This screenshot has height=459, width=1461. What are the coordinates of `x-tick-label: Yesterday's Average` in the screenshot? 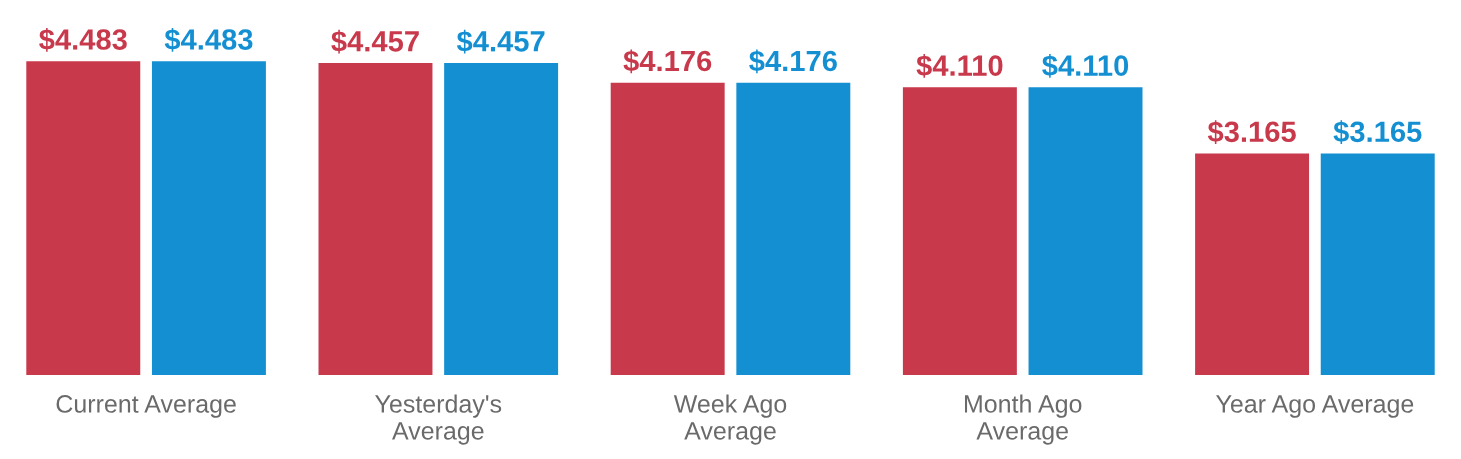 It's located at (438, 419).